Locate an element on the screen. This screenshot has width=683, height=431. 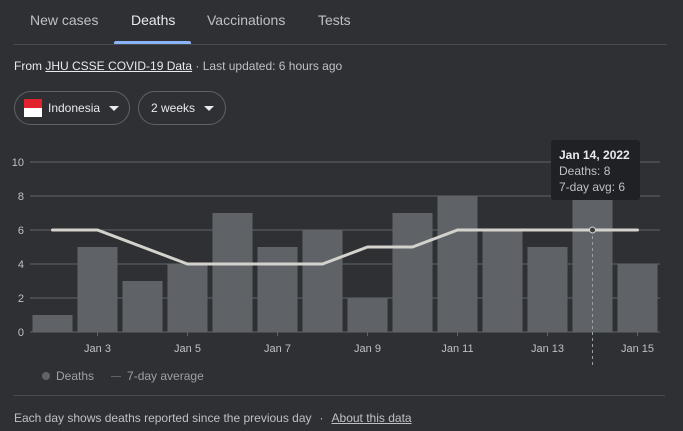
y-tick-label: 4 is located at coordinates (21, 265).